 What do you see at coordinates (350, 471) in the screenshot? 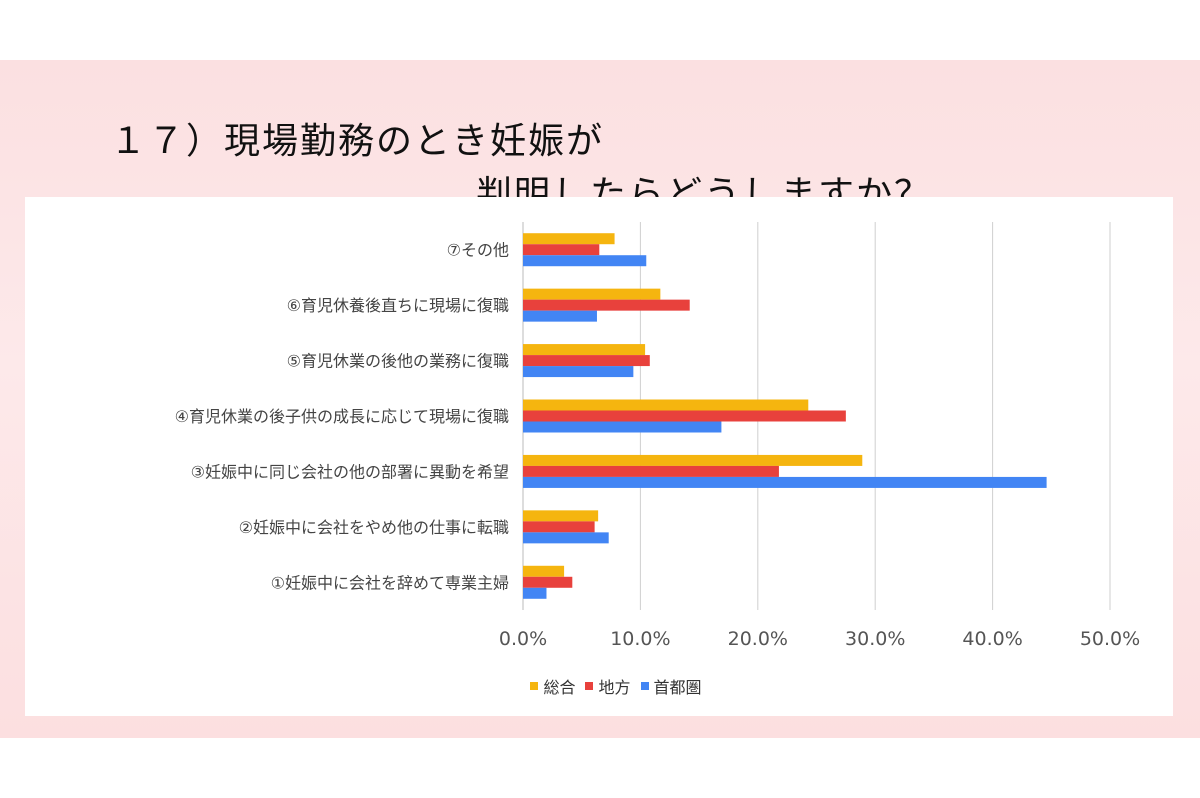
I see `category-label: ③妊娠中に同じ会社の他の部署に異動を希望` at bounding box center [350, 471].